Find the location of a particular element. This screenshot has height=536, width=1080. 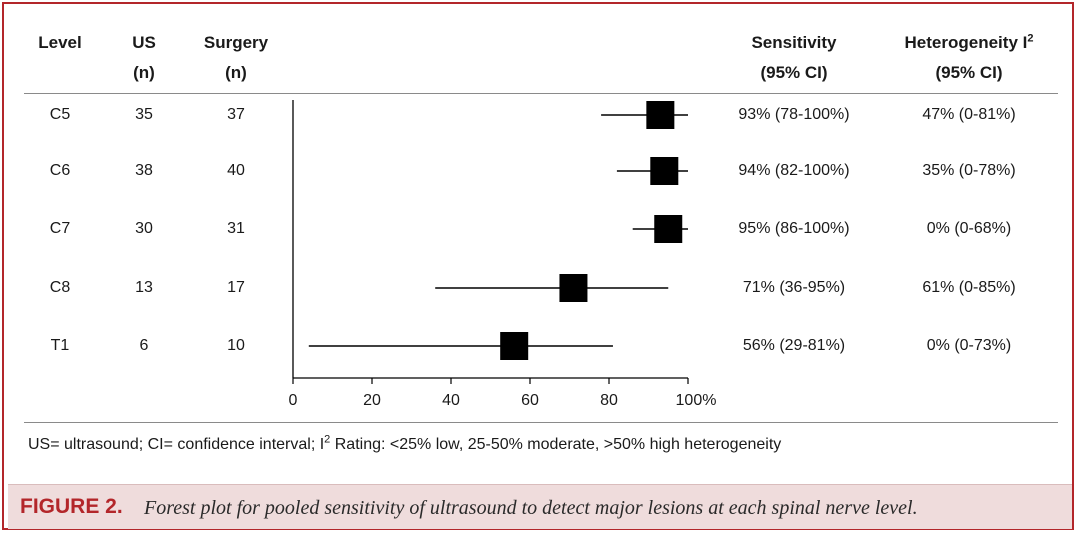

cell-sensitivity: 93% (78-100%) is located at coordinates (794, 114).